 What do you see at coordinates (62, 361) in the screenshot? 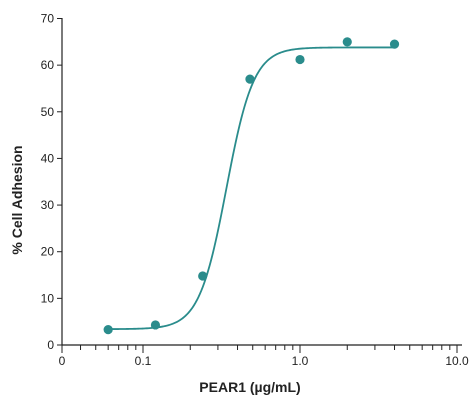
I see `x-tick-label: 0` at bounding box center [62, 361].